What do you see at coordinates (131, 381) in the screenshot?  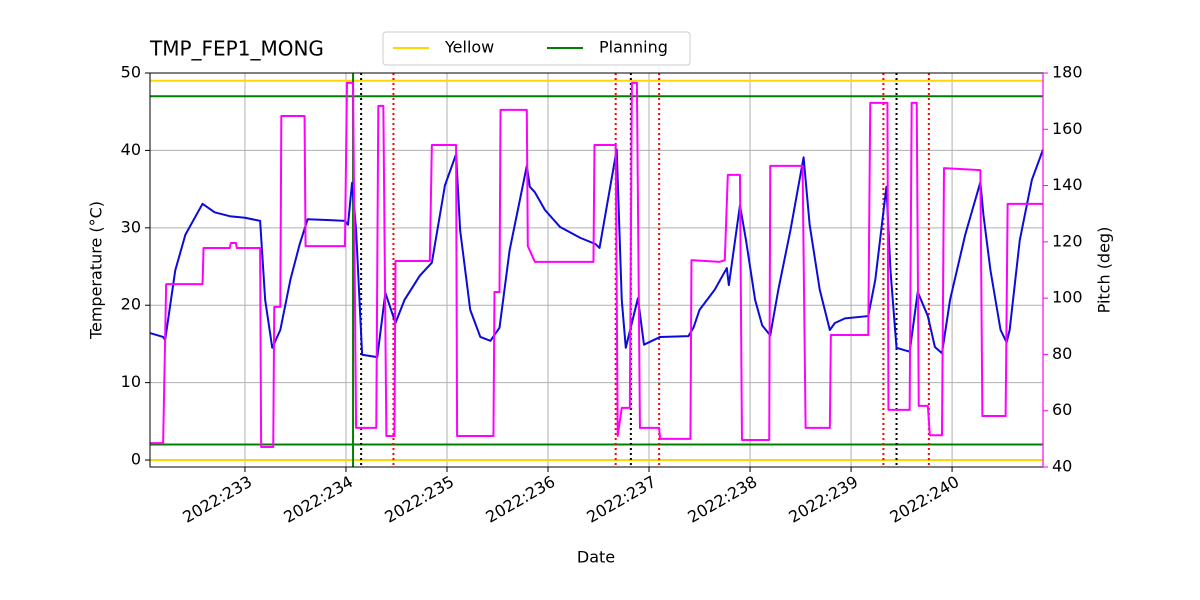 I see `y-tick-label: 10` at bounding box center [131, 381].